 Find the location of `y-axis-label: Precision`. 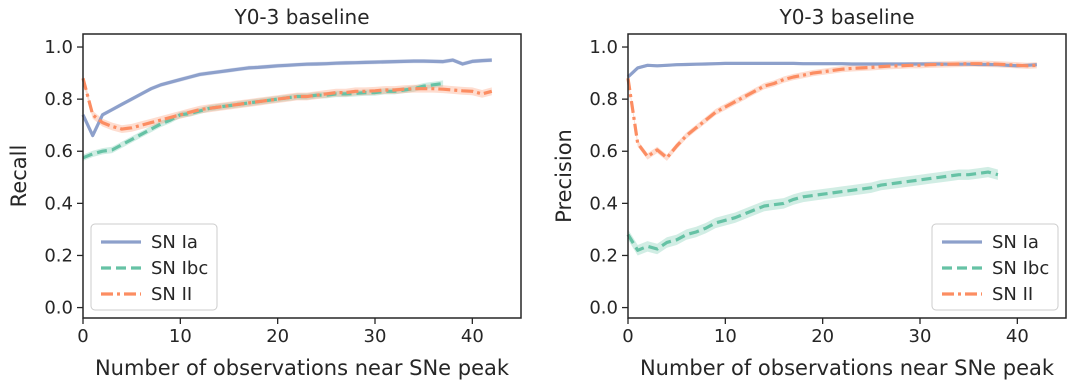

y-axis-label: Precision is located at coordinates (564, 176).